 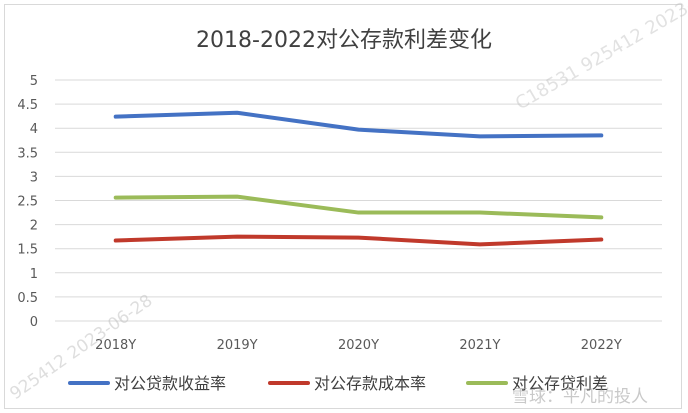 I want to click on y-tick-label: 4.5, so click(x=27, y=105).